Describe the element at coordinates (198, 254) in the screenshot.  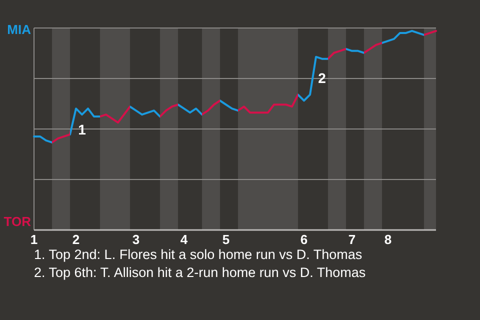
I see `text: 1. Top 2nd: L. Flores hit a solo home run vs D. Thomas` at that location.